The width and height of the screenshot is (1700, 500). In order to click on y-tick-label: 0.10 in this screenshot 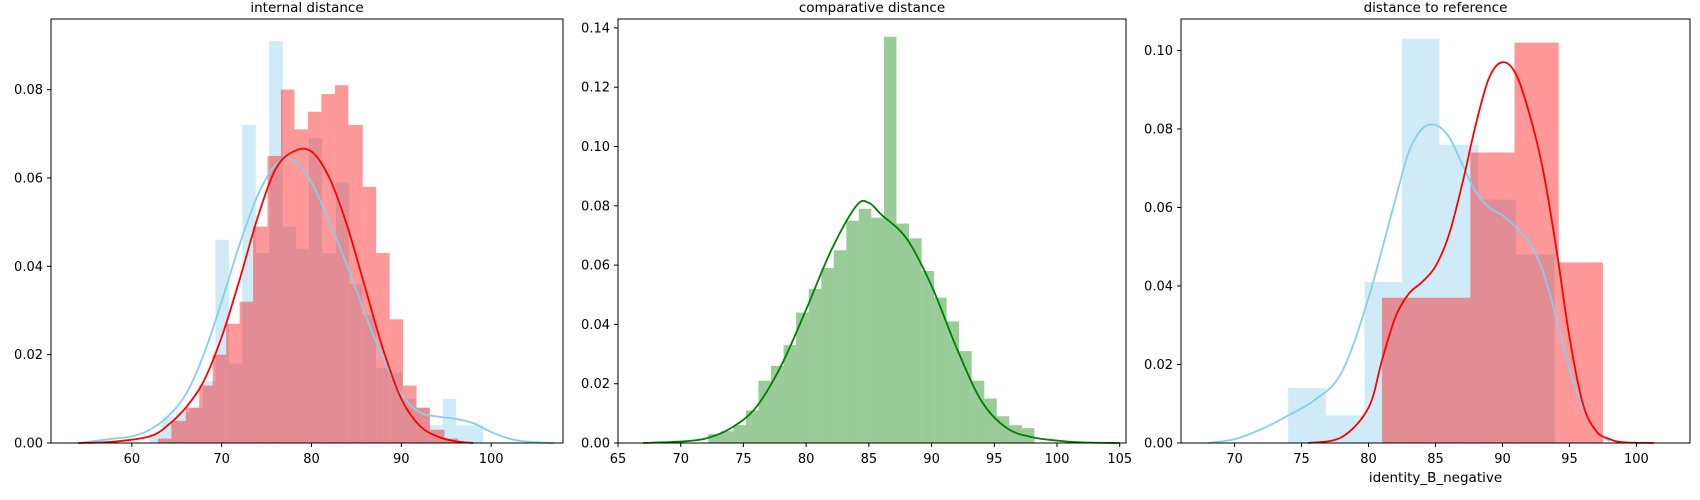, I will do `click(595, 147)`.